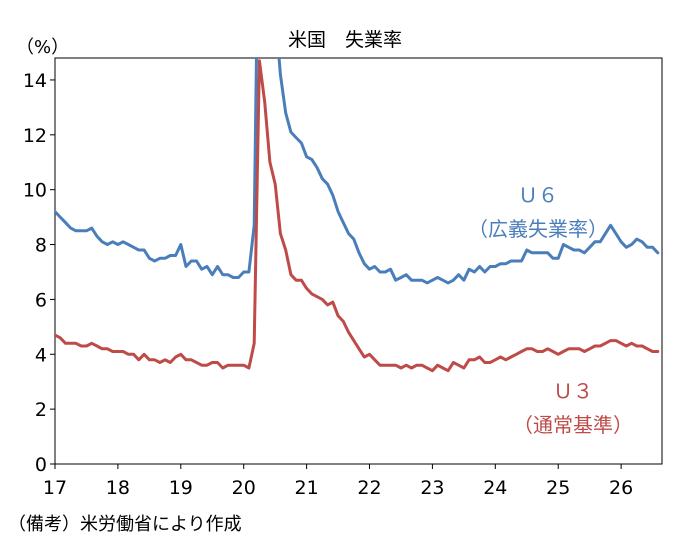 The height and width of the screenshot is (550, 685). I want to click on x-tick-label: 18, so click(118, 488).